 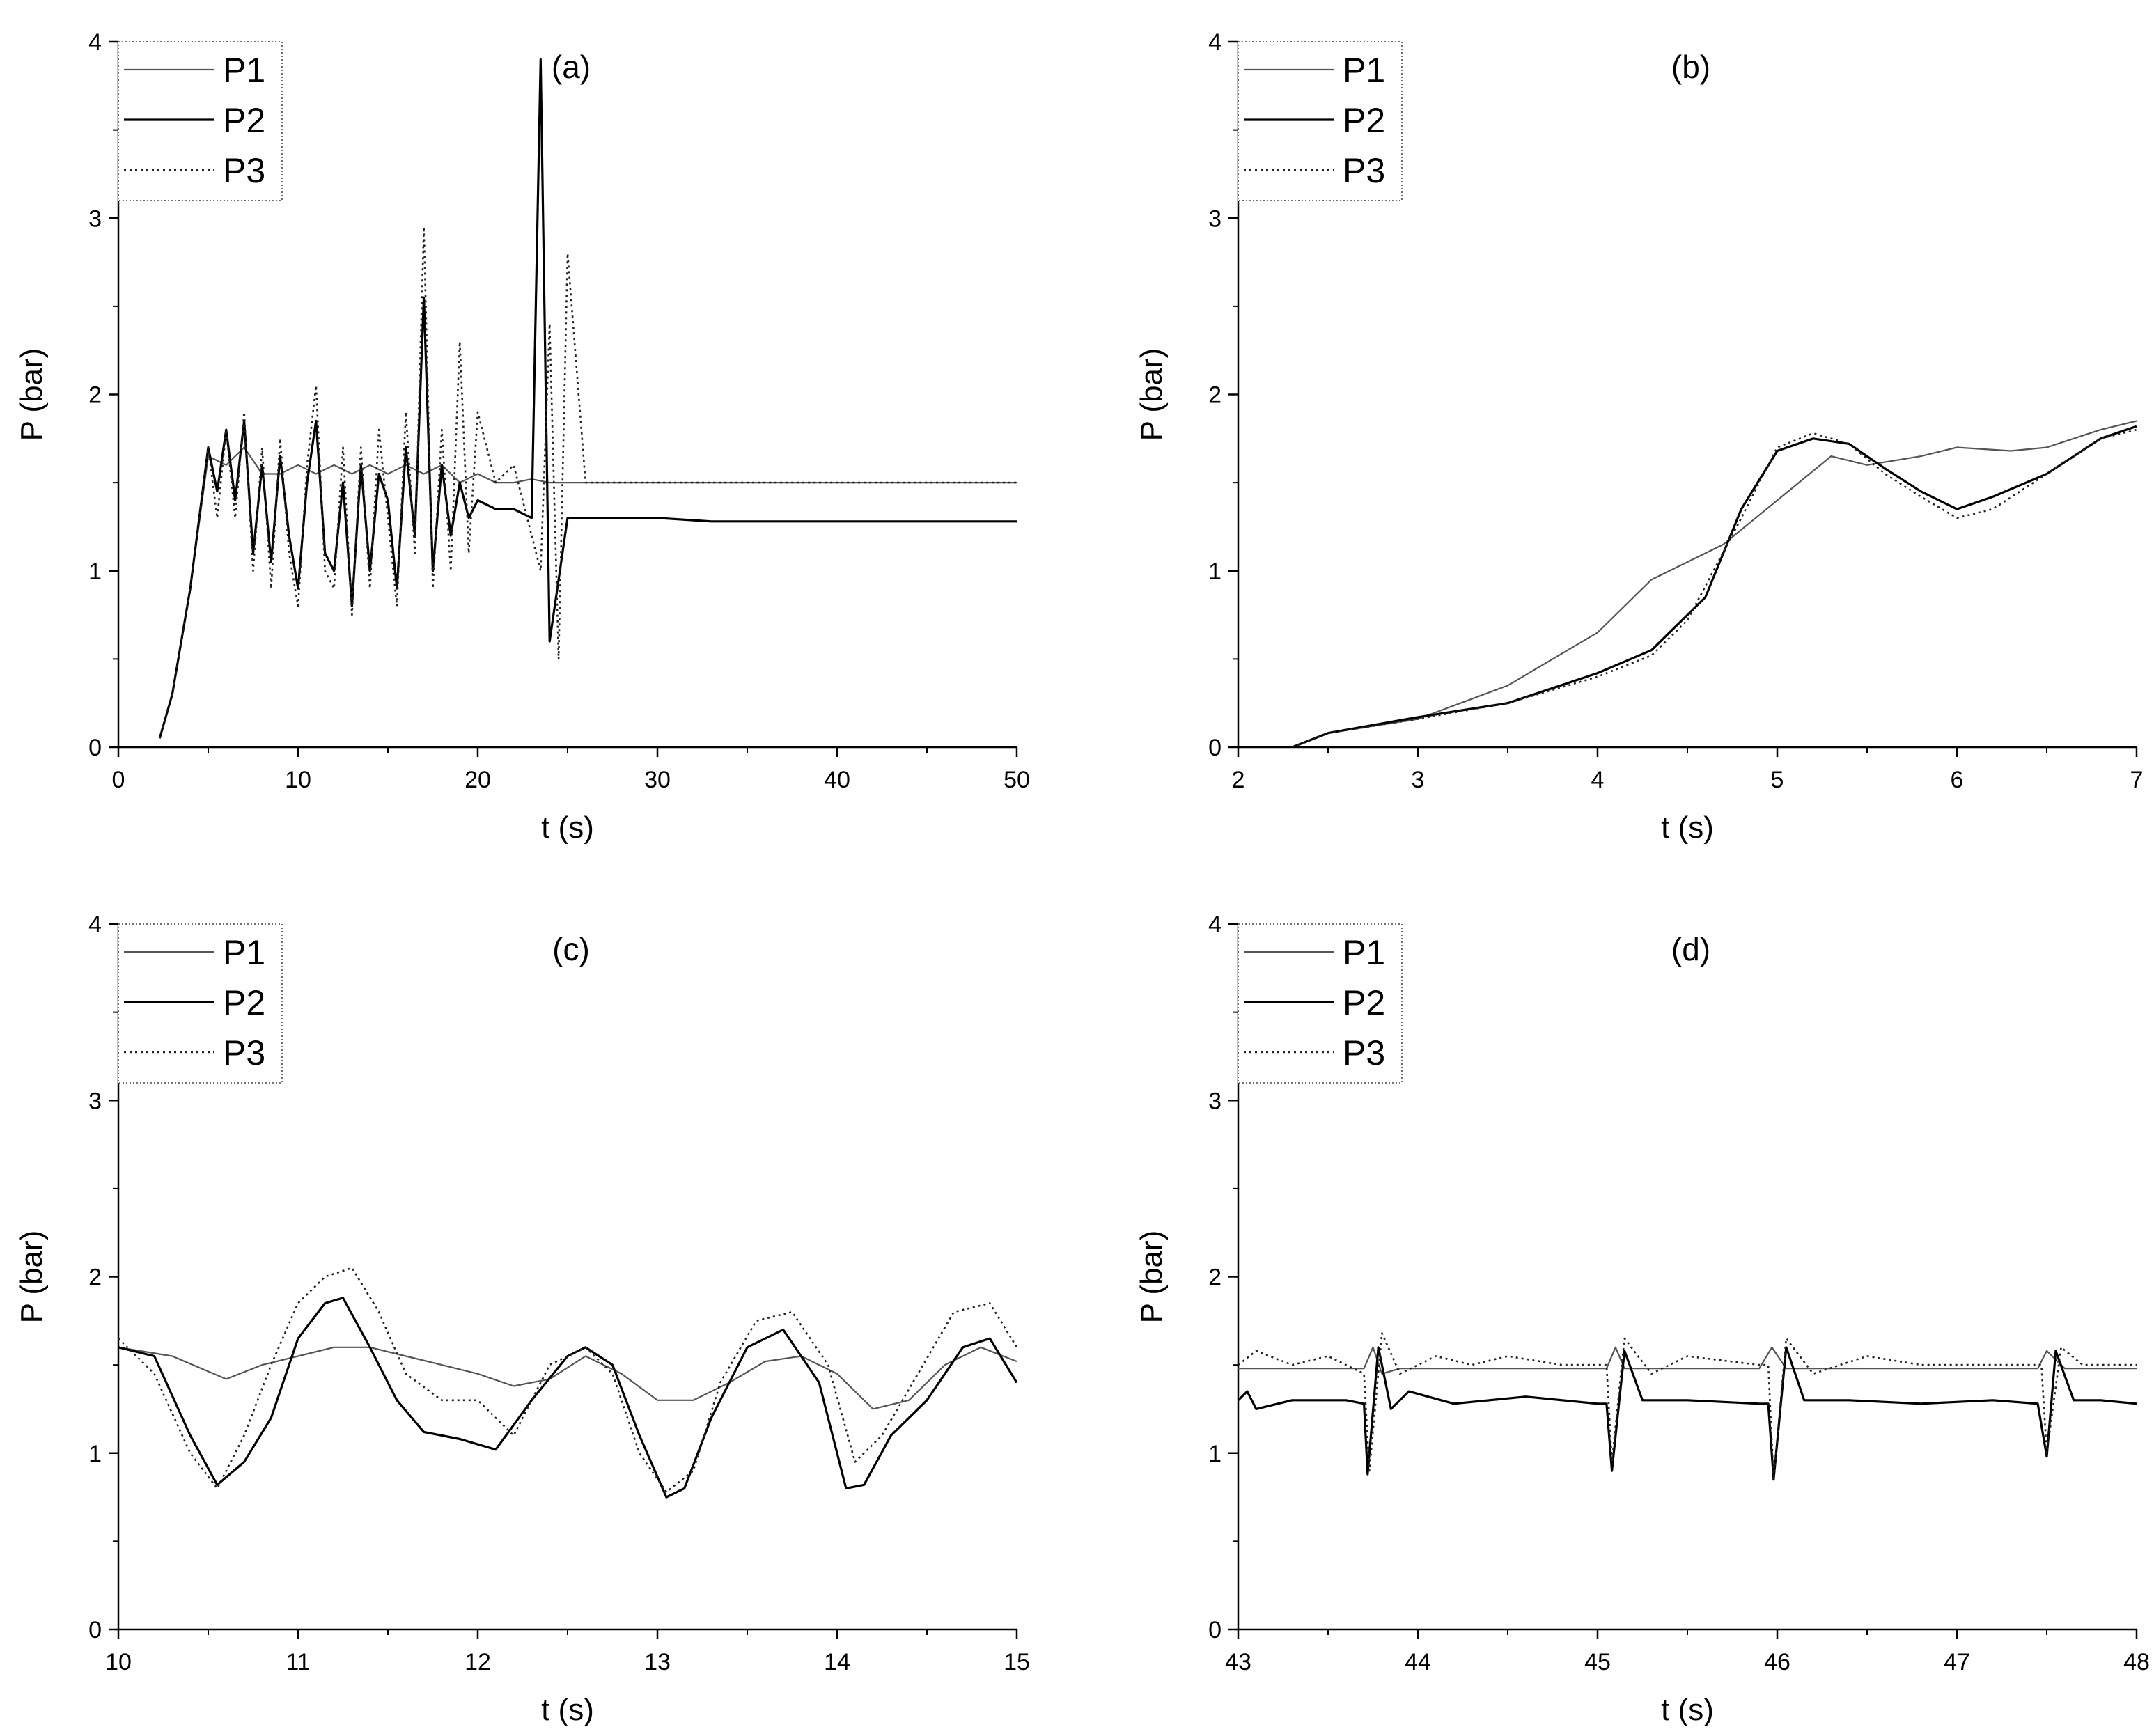 What do you see at coordinates (1957, 1662) in the screenshot?
I see `x-tick-label: 47` at bounding box center [1957, 1662].